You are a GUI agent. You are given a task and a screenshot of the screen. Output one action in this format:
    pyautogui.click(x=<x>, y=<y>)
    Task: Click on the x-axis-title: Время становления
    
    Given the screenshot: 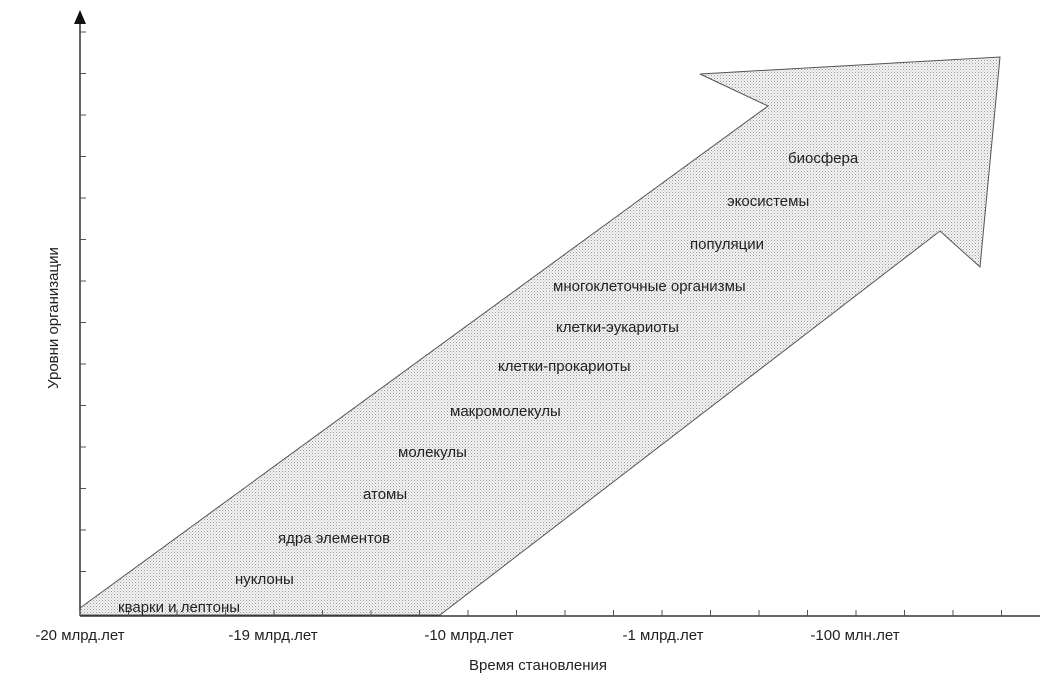 What is the action you would take?
    pyautogui.click(x=538, y=665)
    